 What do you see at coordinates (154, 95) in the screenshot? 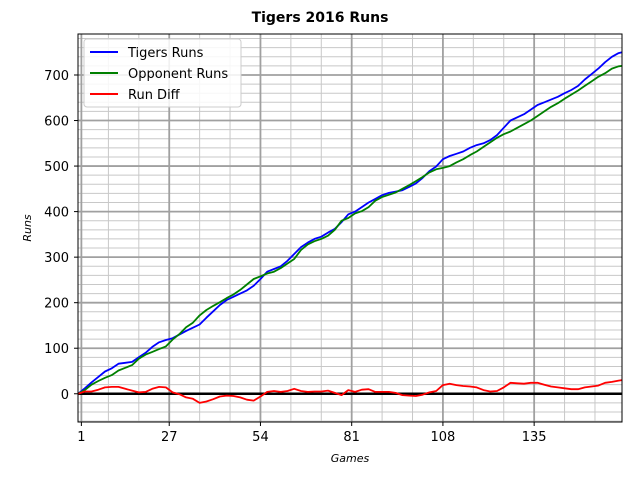
I see `legend-label-2: Run Diff` at bounding box center [154, 95].